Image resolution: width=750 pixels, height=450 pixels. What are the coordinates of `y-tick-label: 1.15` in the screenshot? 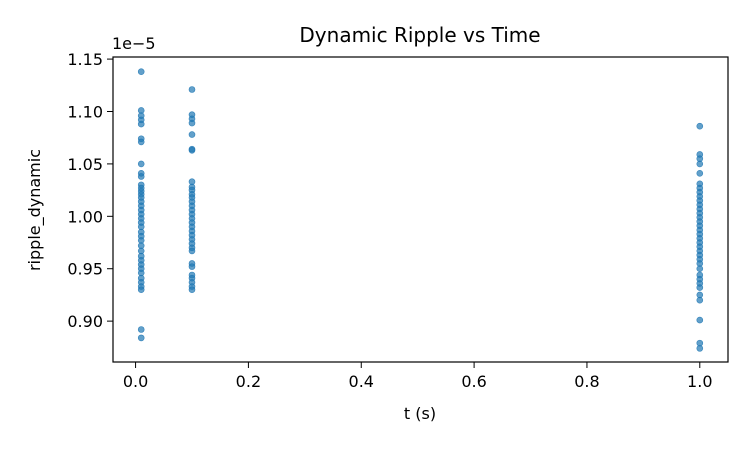 It's located at (85, 59).